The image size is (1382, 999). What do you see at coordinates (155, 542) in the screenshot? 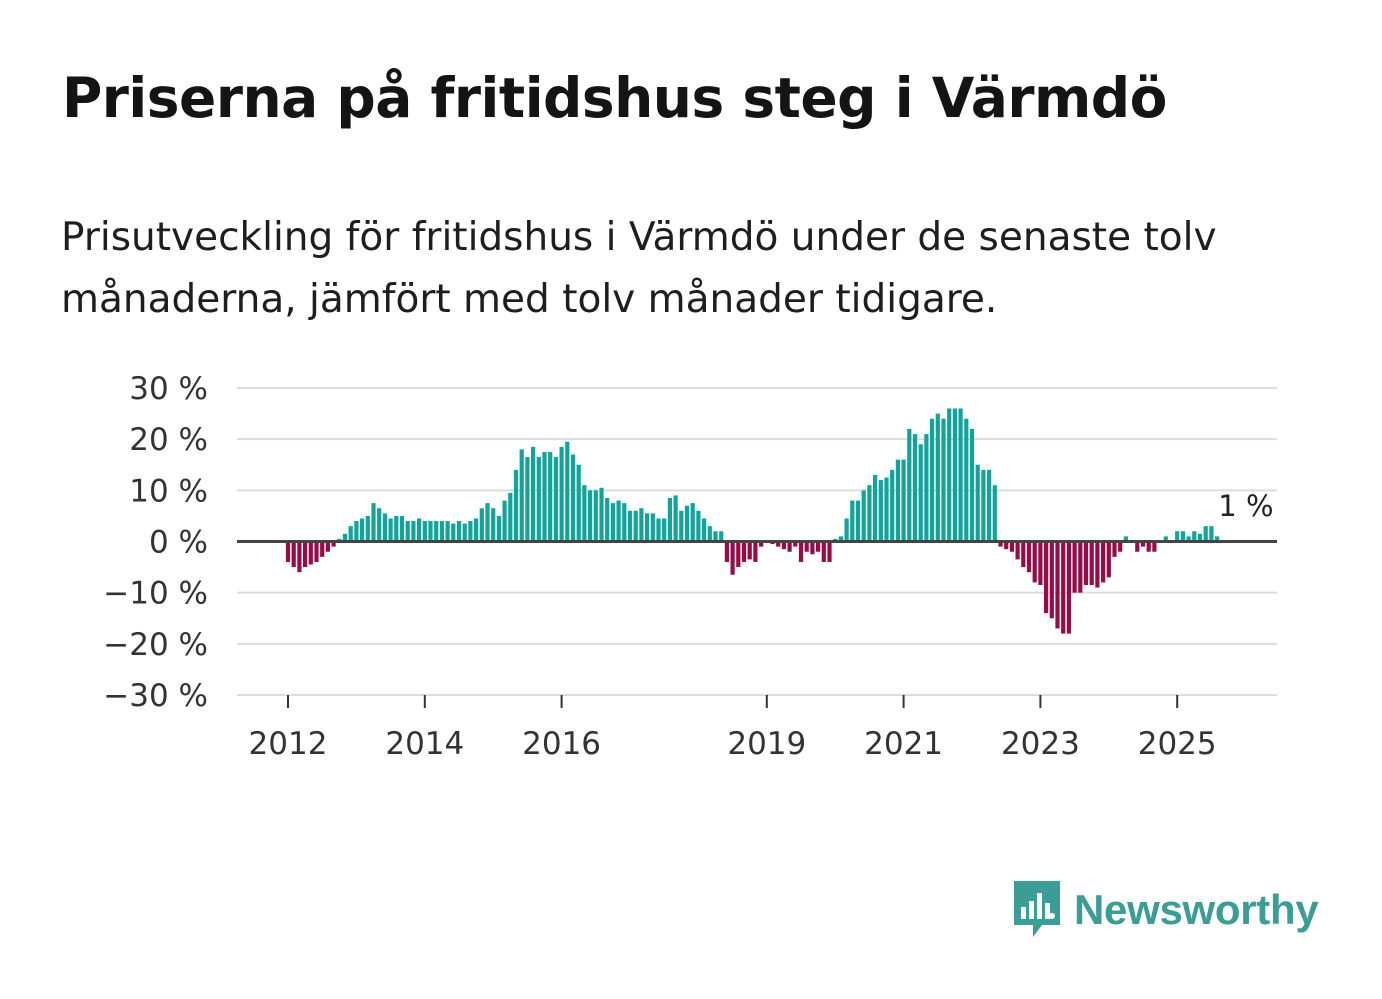
I see `y-axis-labels: 30 % 20 % 10 % 0 % −10 % −20 % −30 %` at bounding box center [155, 542].